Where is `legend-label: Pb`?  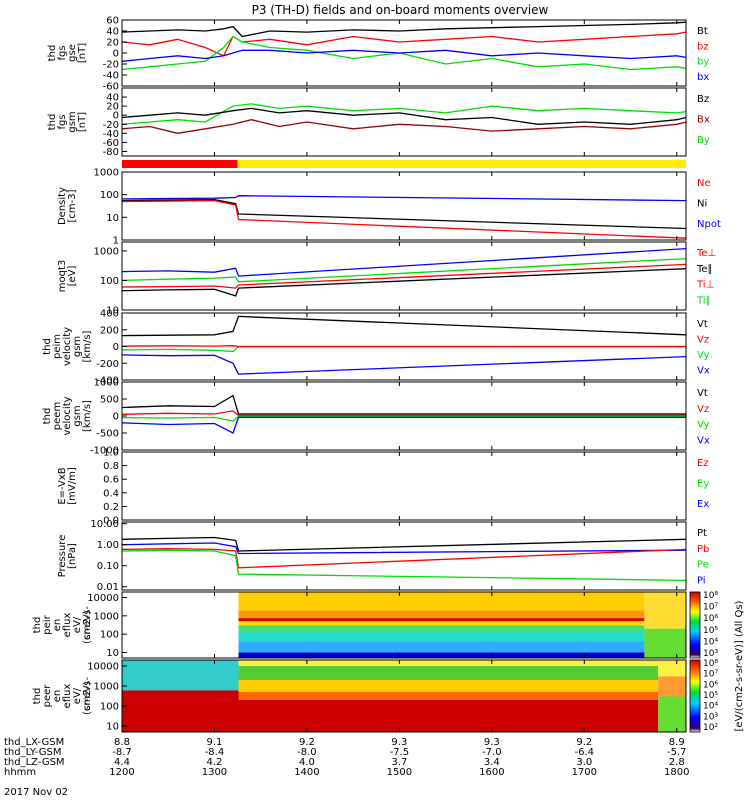 legend-label: Pb is located at coordinates (703, 549).